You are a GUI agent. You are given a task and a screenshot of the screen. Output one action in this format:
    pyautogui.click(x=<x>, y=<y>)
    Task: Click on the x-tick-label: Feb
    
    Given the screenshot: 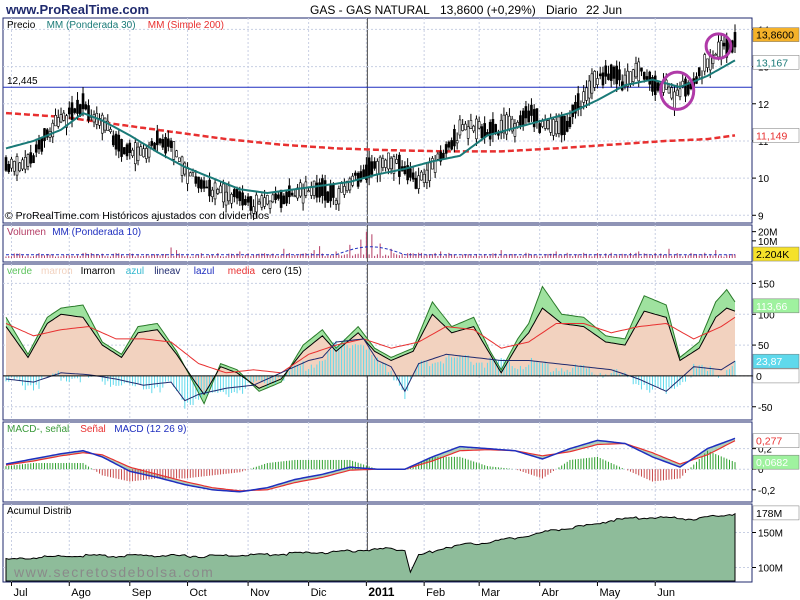 What is the action you would take?
    pyautogui.click(x=435, y=593)
    